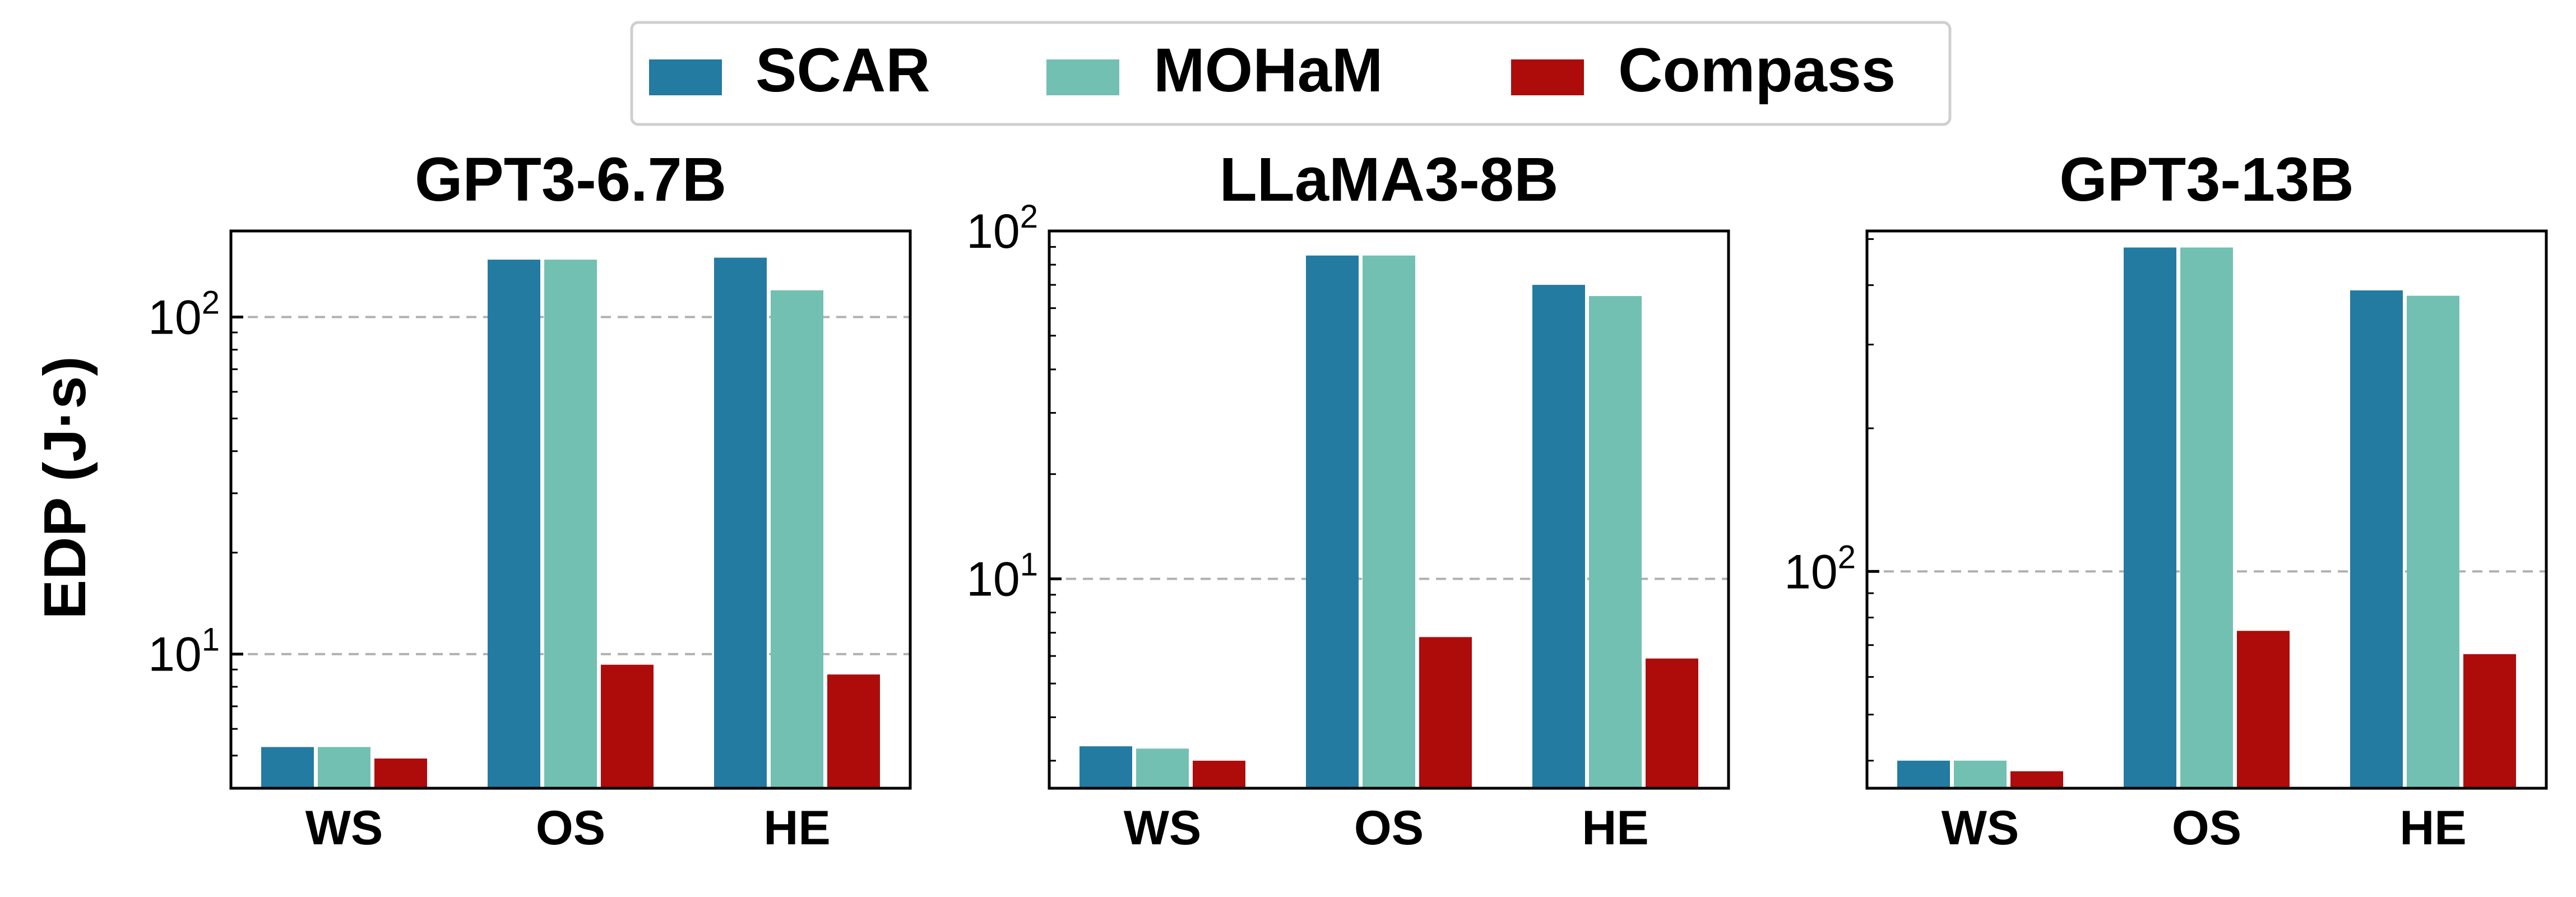 Image resolution: width=2576 pixels, height=897 pixels. I want to click on subplot-title: GPT3-6.7B, so click(570, 180).